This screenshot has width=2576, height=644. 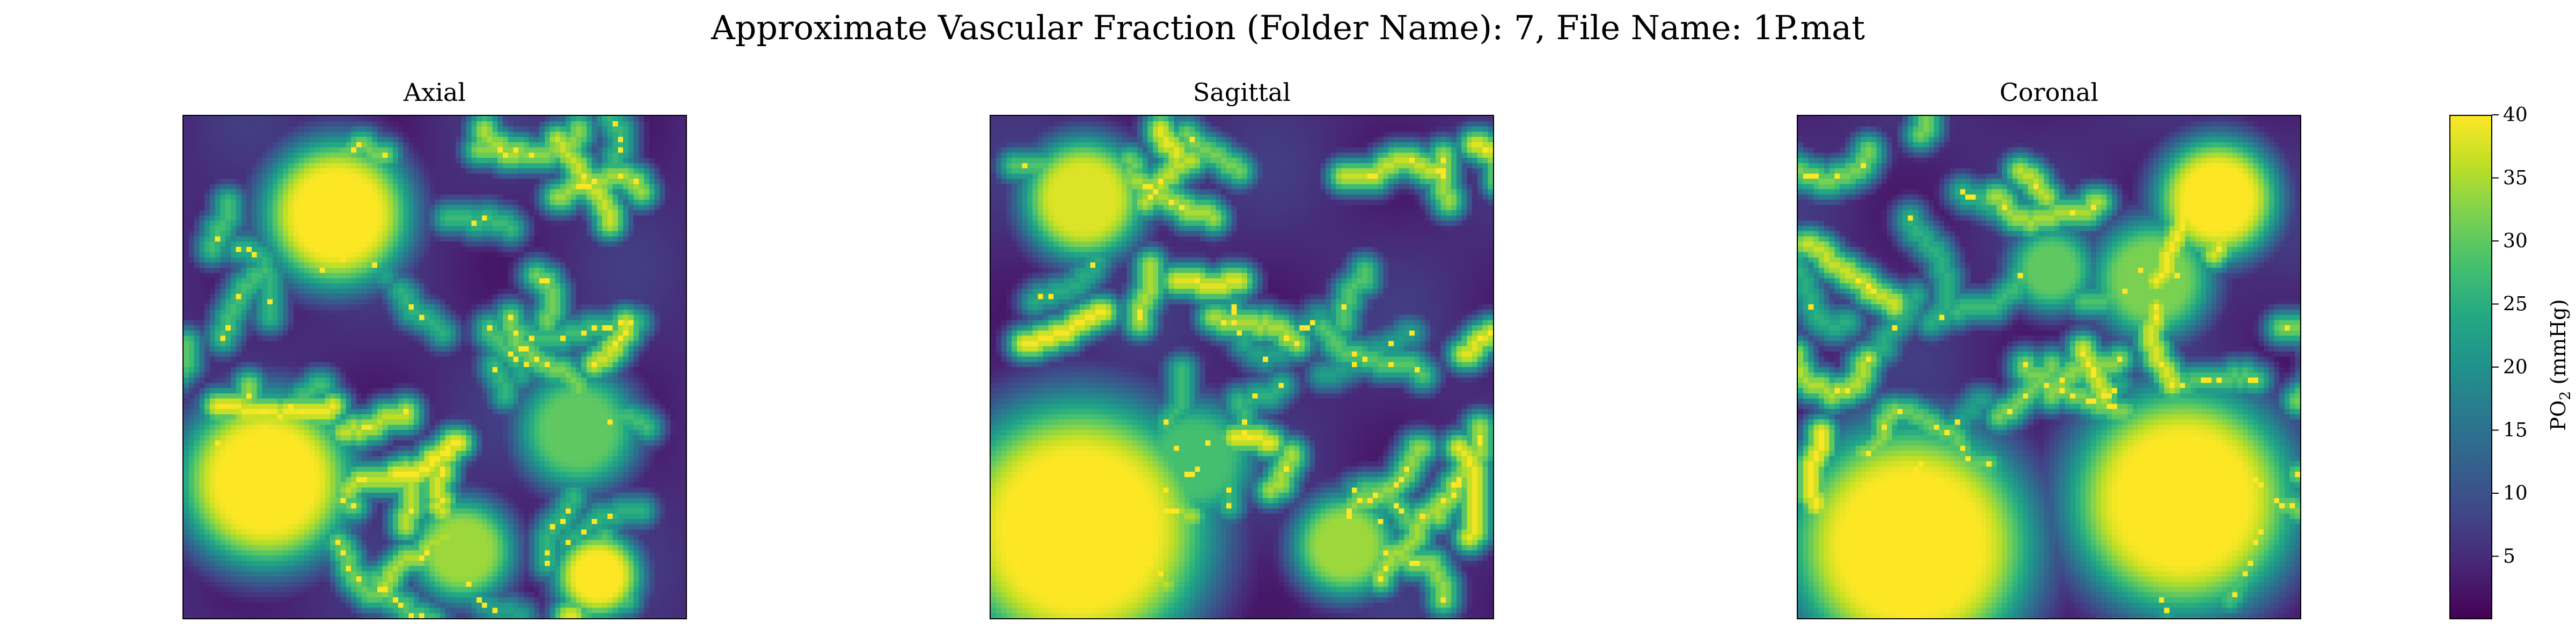 What do you see at coordinates (1241, 92) in the screenshot?
I see `sagittal-panel-title: Sagittal` at bounding box center [1241, 92].